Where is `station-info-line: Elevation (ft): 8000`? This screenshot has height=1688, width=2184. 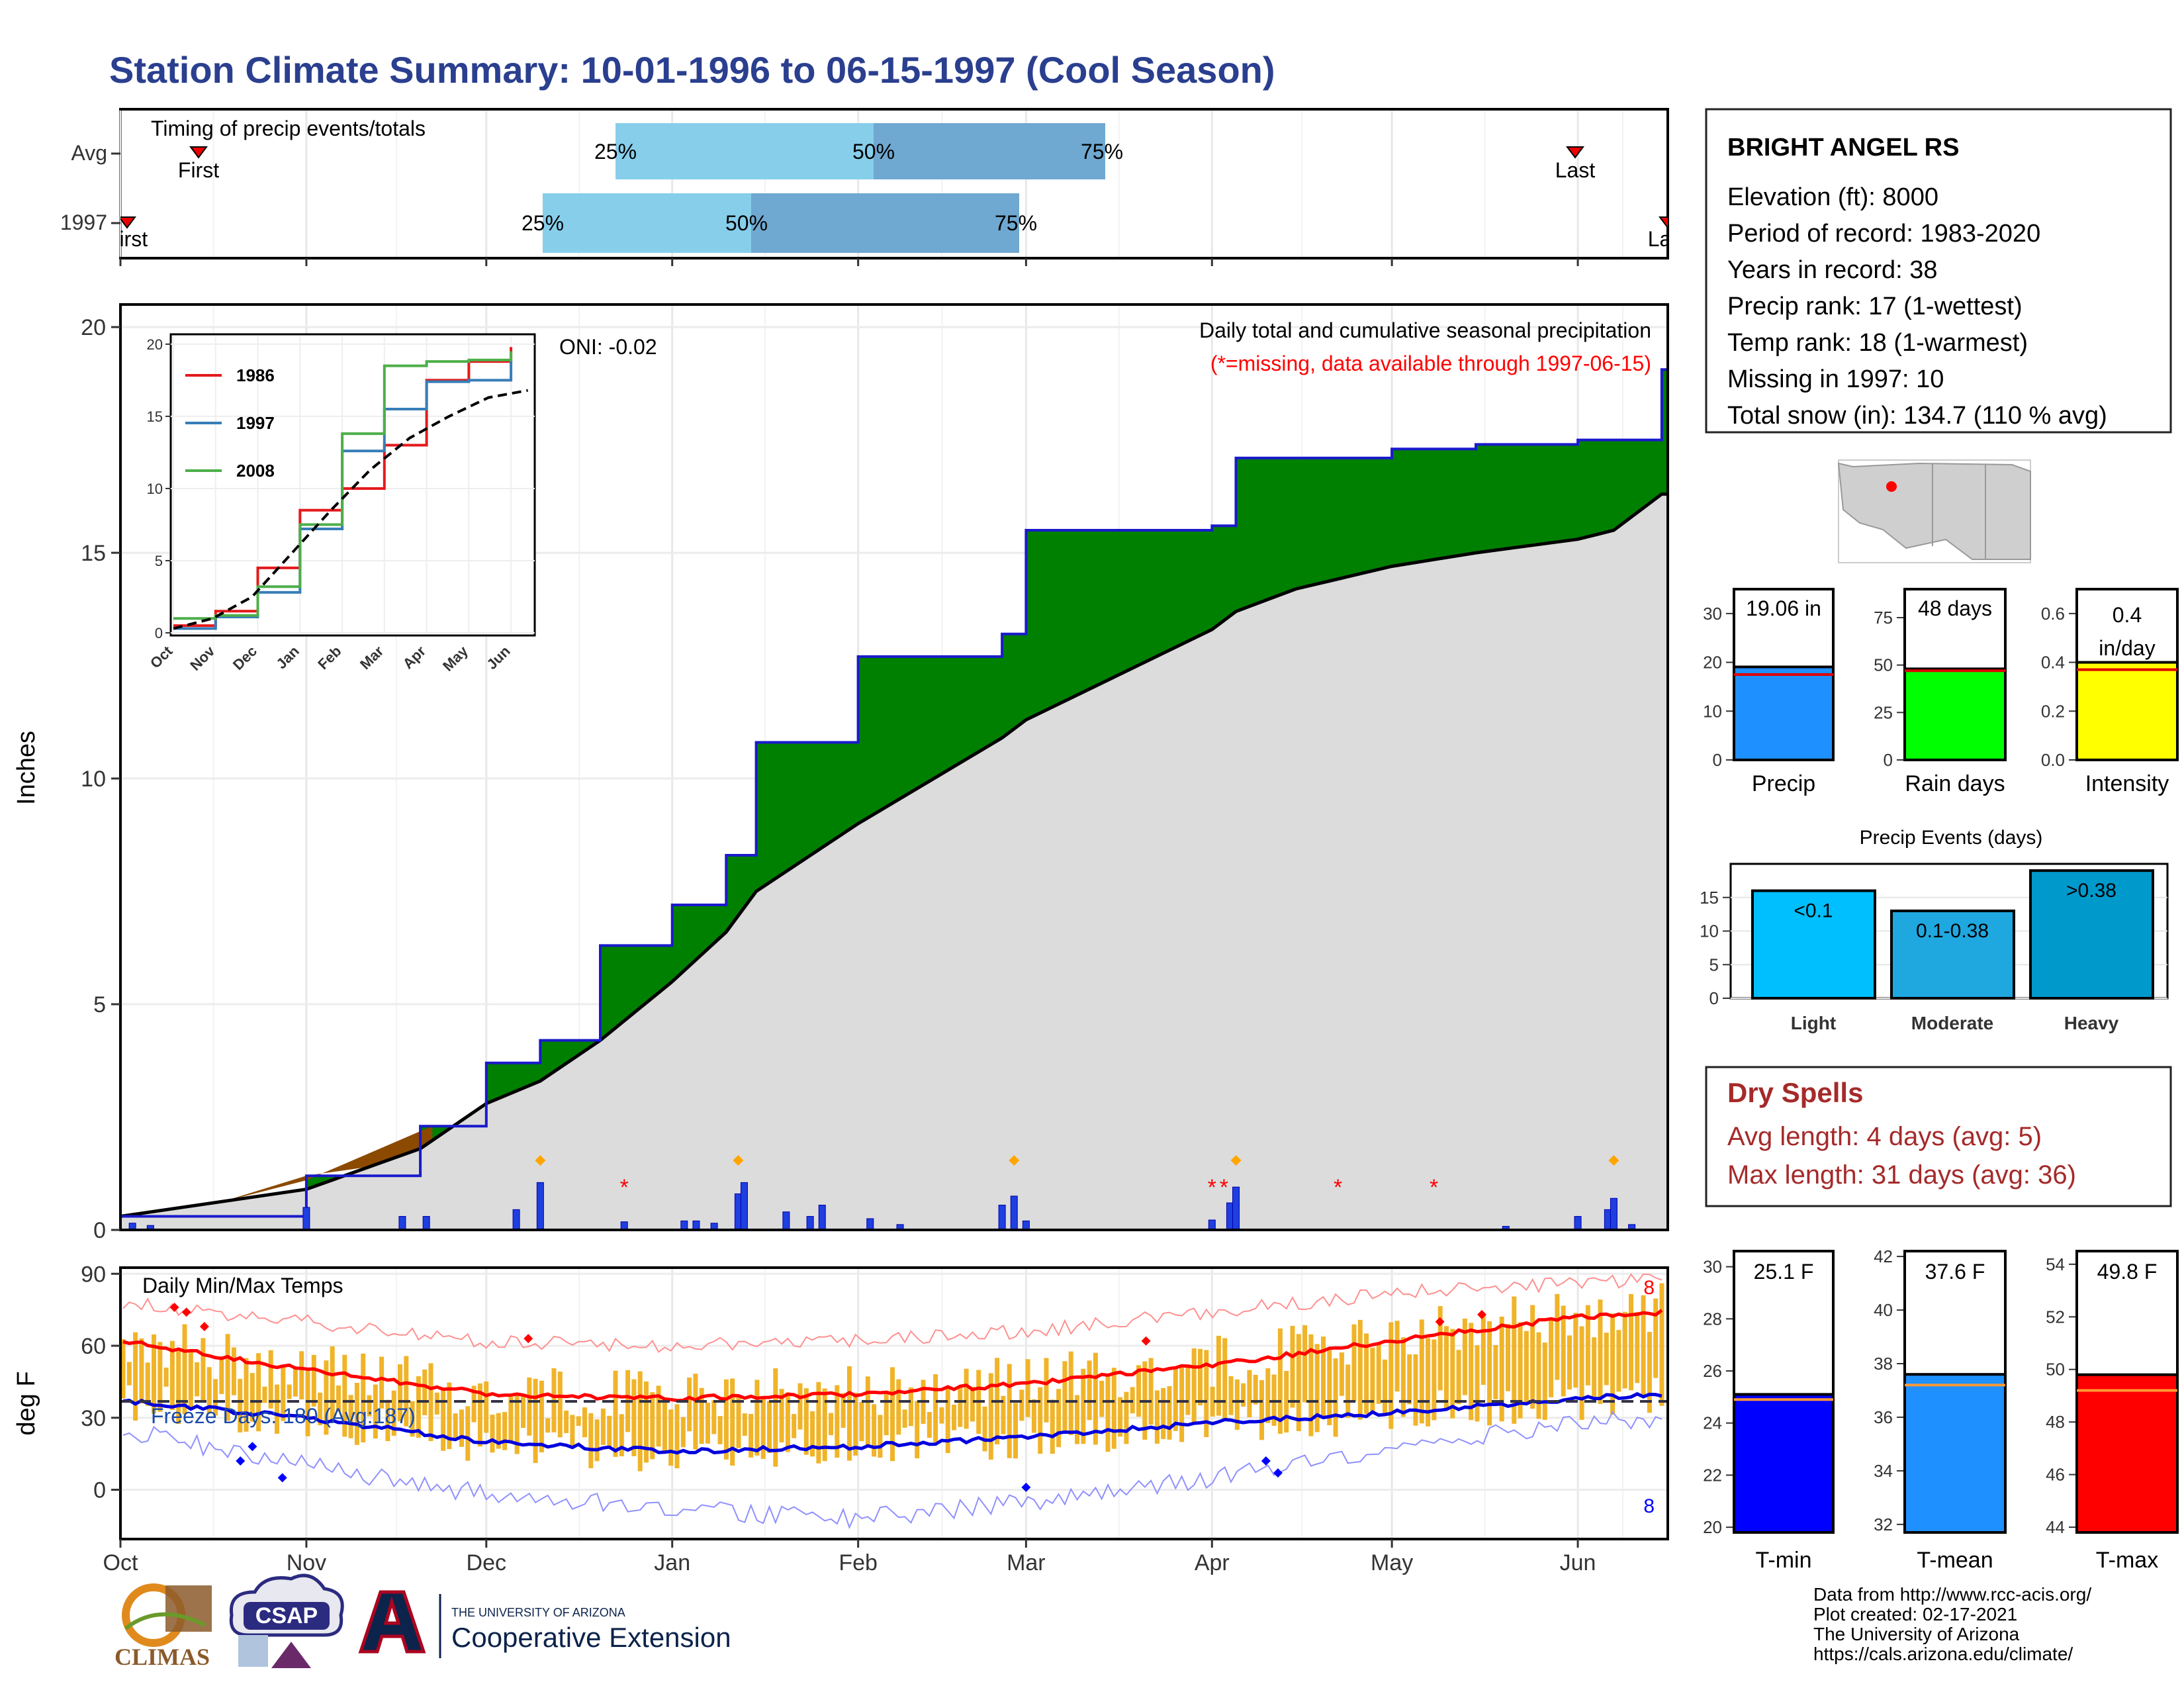 station-info-line: Elevation (ft): 8000 is located at coordinates (1832, 197).